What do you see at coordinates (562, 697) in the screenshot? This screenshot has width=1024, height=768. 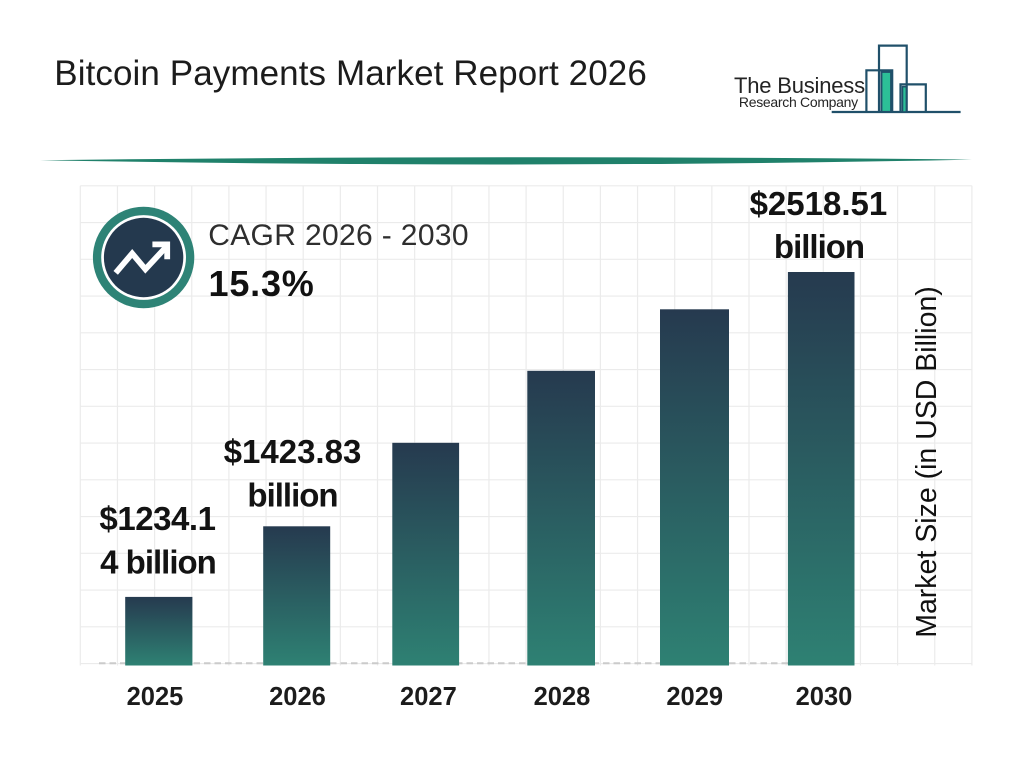 I see `svg-text: 2028` at bounding box center [562, 697].